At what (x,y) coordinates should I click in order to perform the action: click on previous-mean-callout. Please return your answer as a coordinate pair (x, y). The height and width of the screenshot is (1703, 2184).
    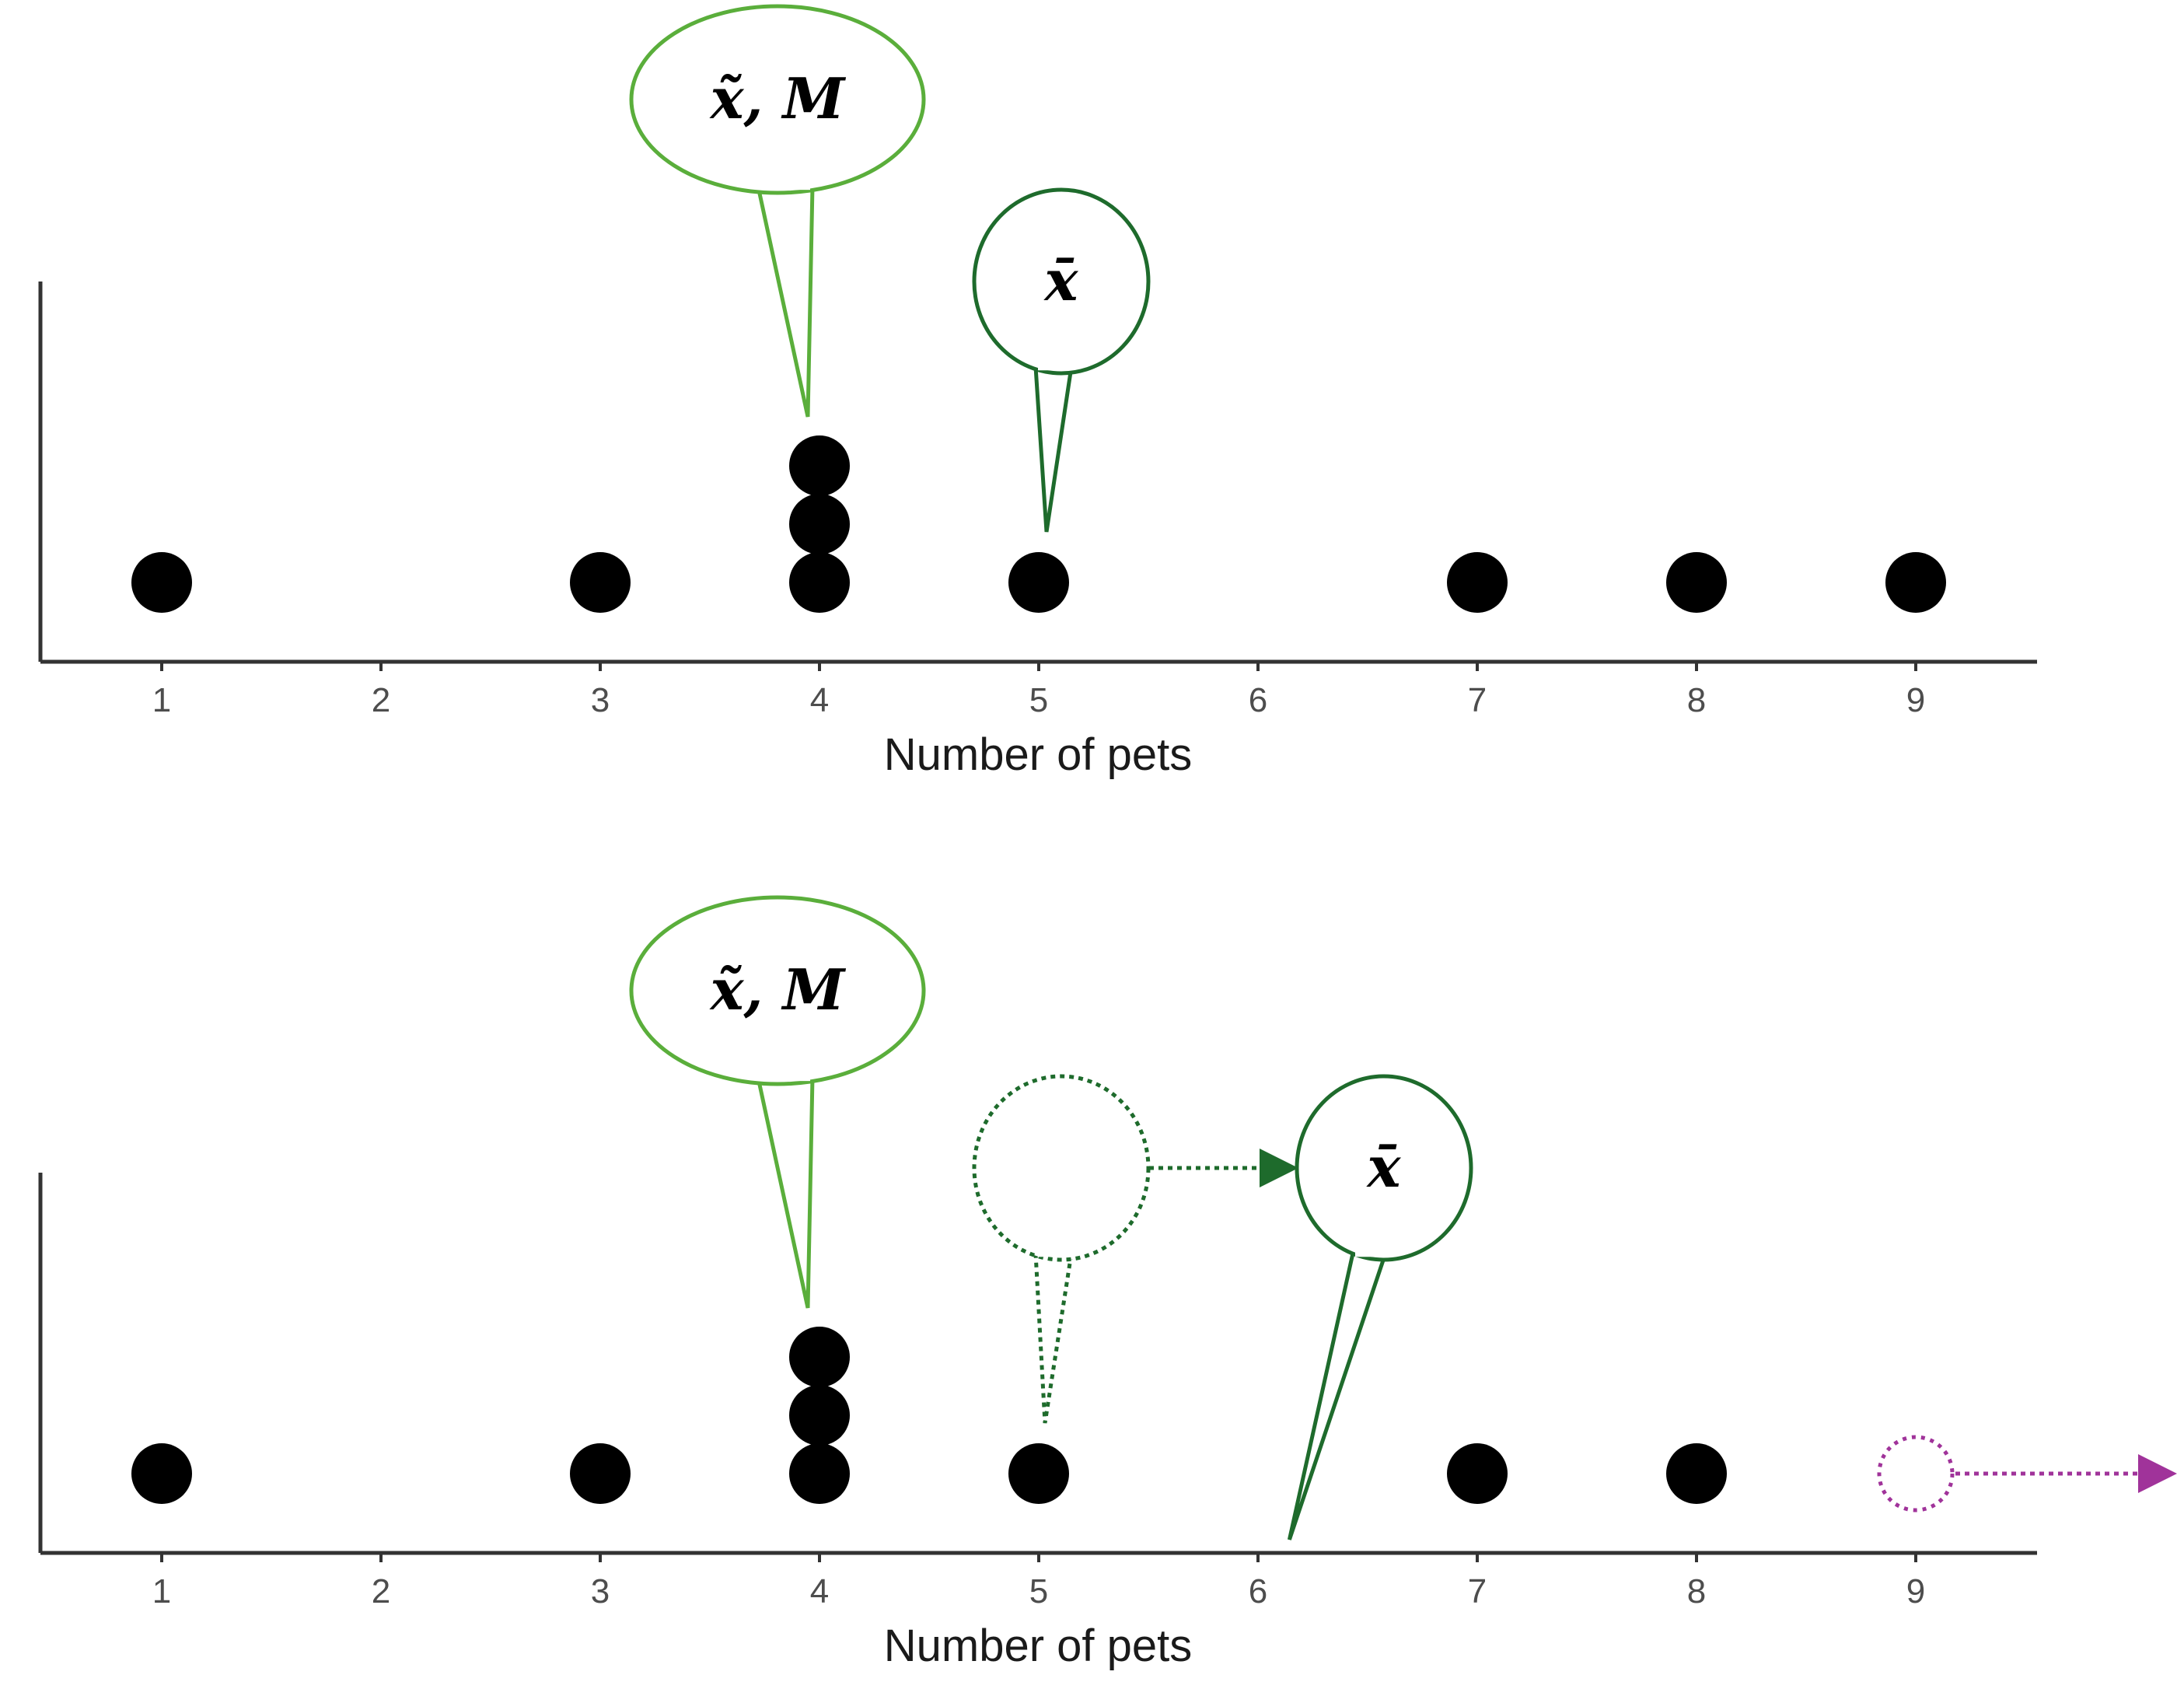
    Looking at the image, I should click on (1061, 1249).